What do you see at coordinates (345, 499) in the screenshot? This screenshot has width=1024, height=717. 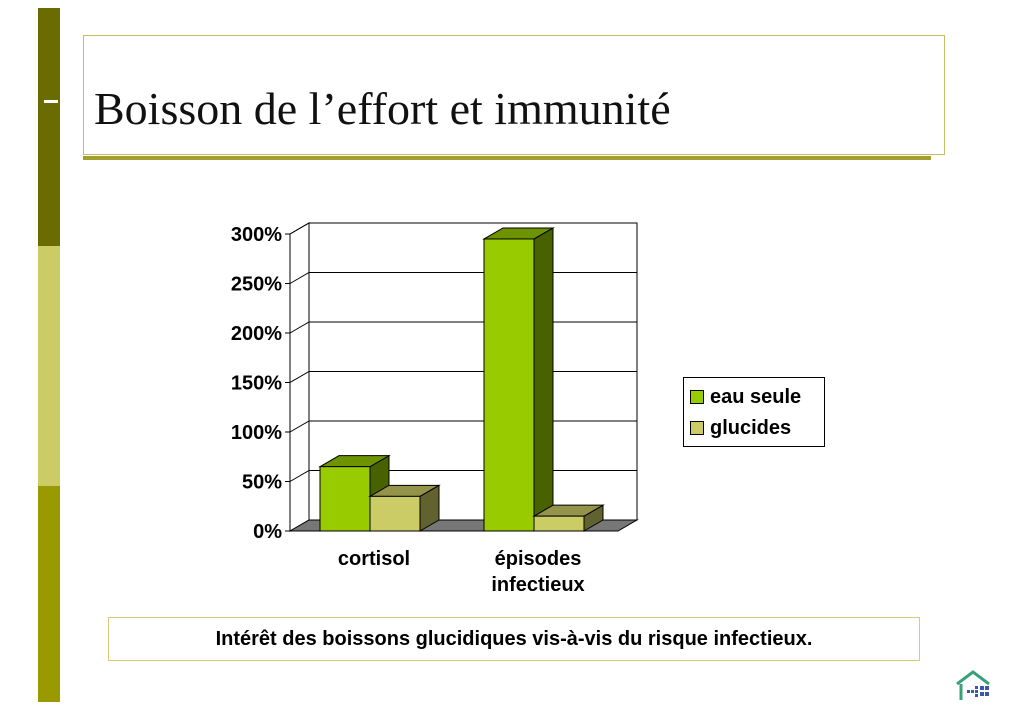 I see `bar-eau-seule-cortisol` at bounding box center [345, 499].